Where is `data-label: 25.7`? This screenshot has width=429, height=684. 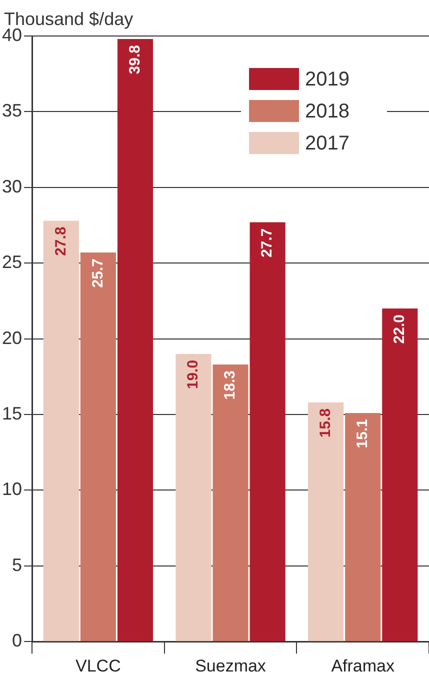
data-label: 25.7 is located at coordinates (97, 273).